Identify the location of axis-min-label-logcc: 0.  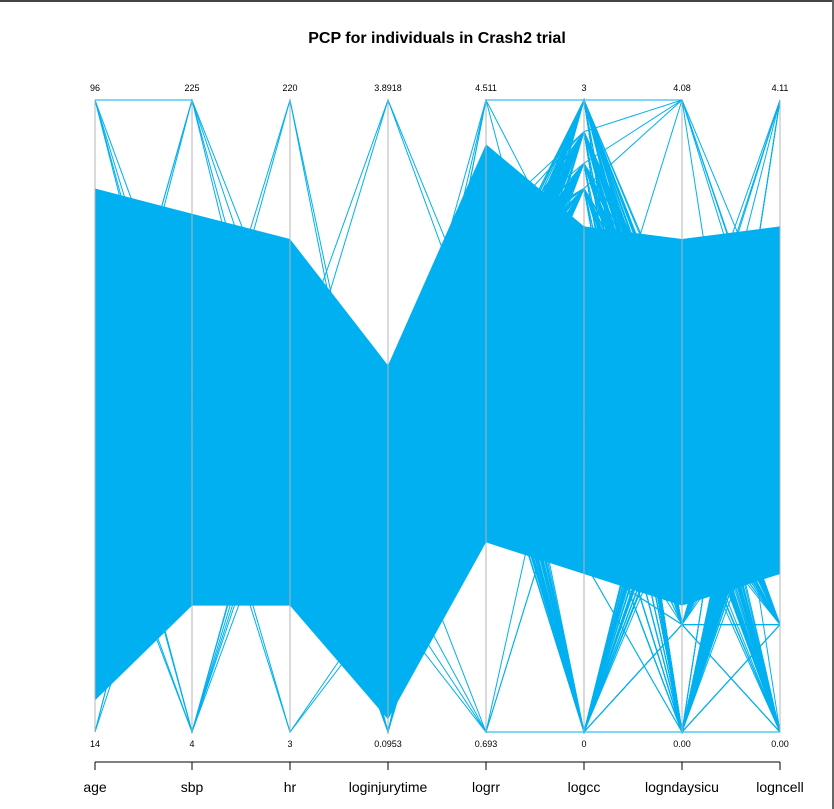
(583, 744).